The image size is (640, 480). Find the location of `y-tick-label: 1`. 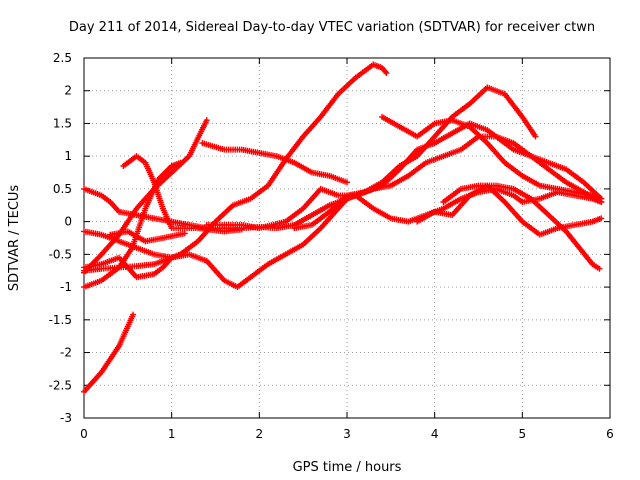

y-tick-label: 1 is located at coordinates (68, 156).